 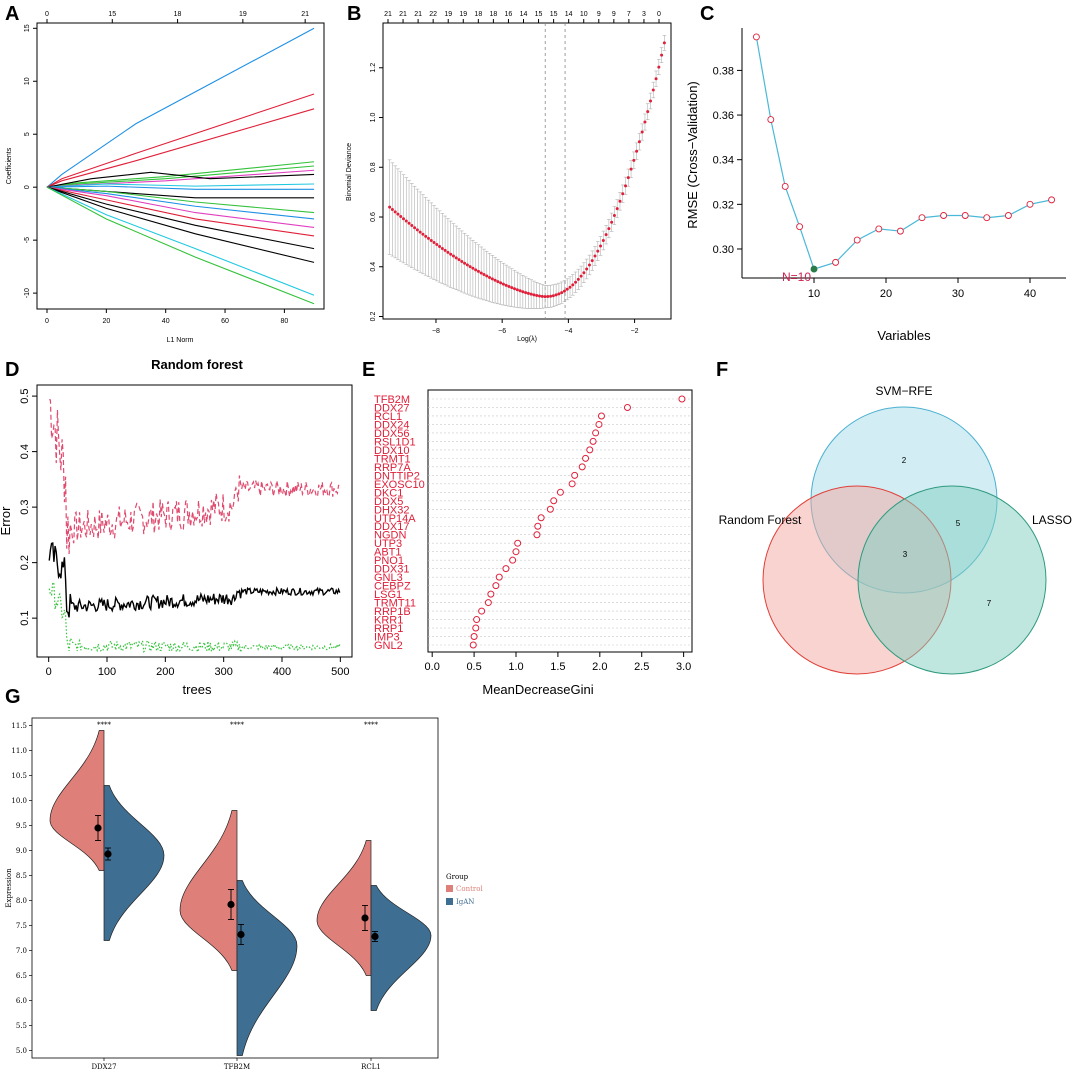 I want to click on panel-b-ylabel: Binomial Deviance, so click(x=349, y=172).